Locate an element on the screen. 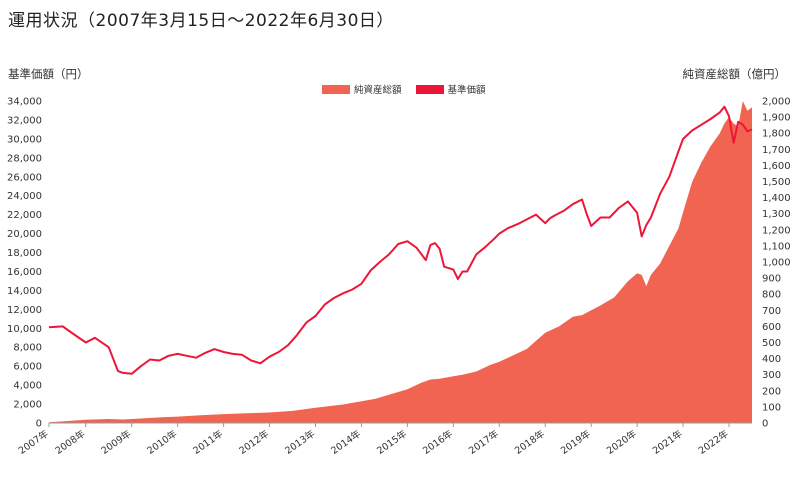 This screenshot has height=479, width=800. x-tick-label: 2009年 is located at coordinates (116, 441).